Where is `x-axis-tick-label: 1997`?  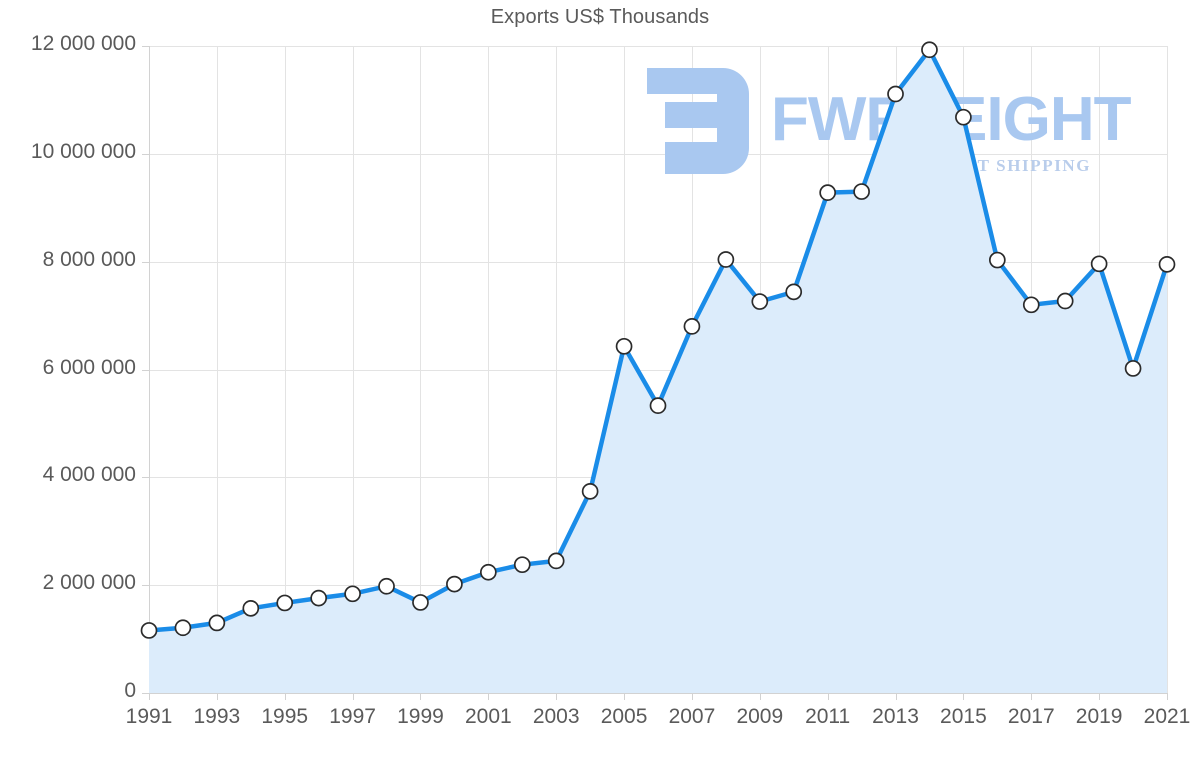 x-axis-tick-label: 1997 is located at coordinates (352, 716).